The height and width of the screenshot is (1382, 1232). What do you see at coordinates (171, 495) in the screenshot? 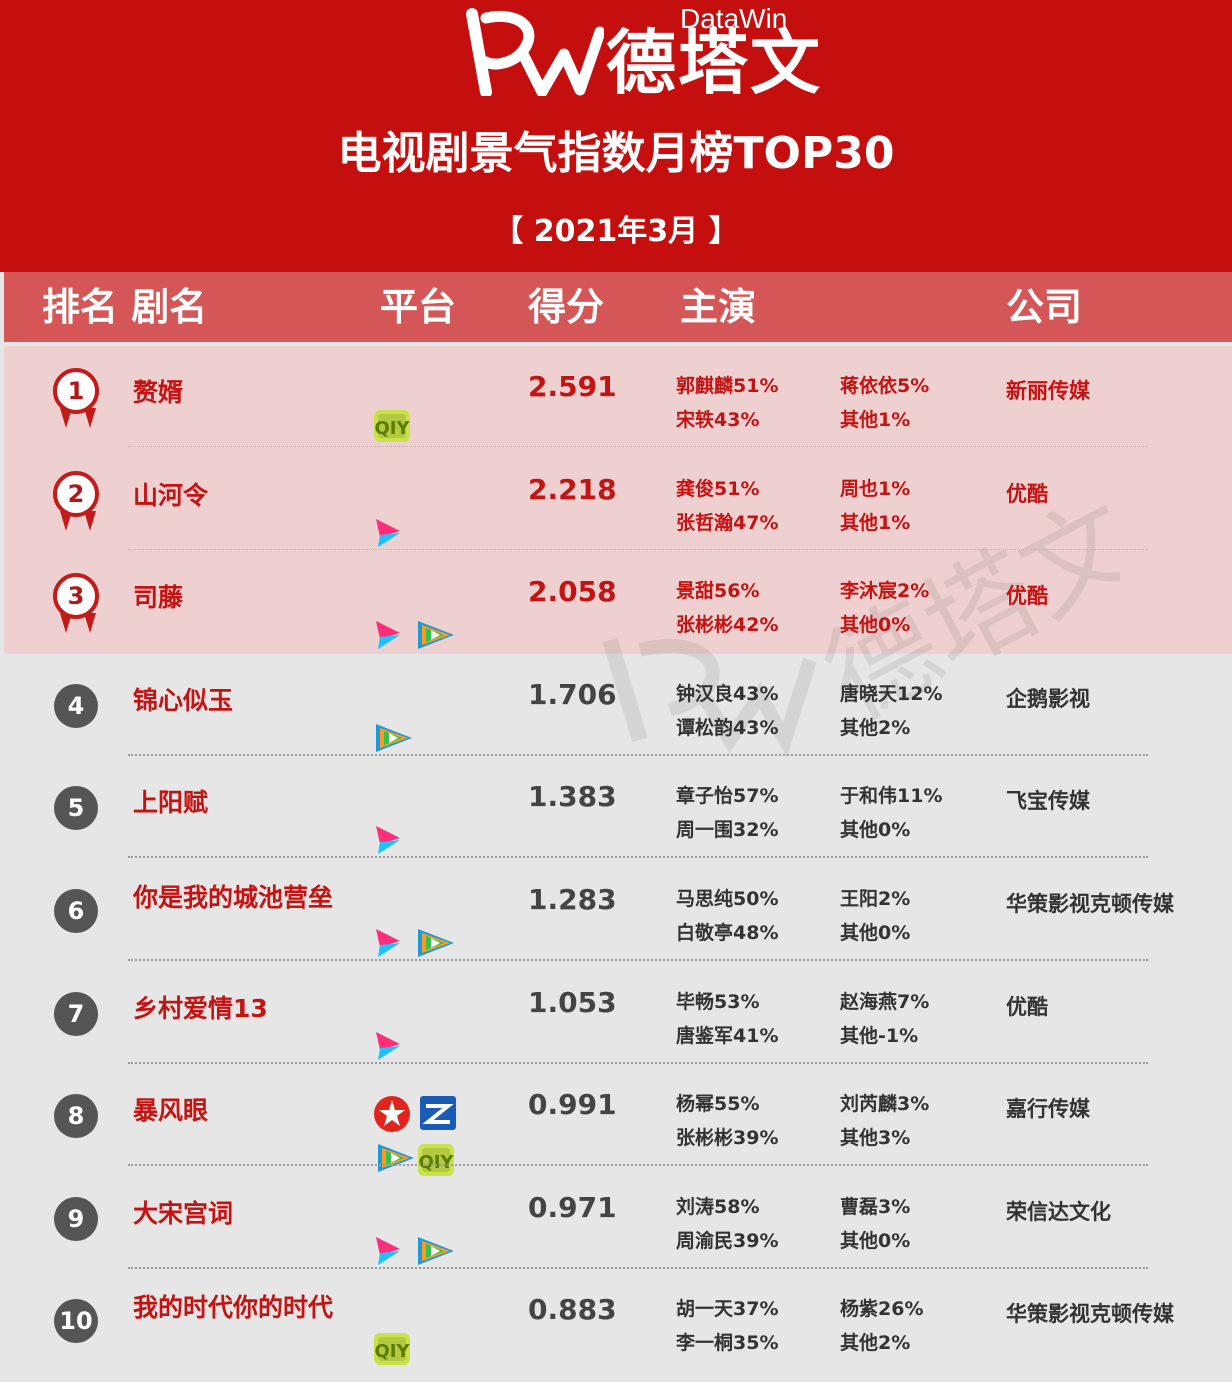
I see `drama-name: 山河令` at bounding box center [171, 495].